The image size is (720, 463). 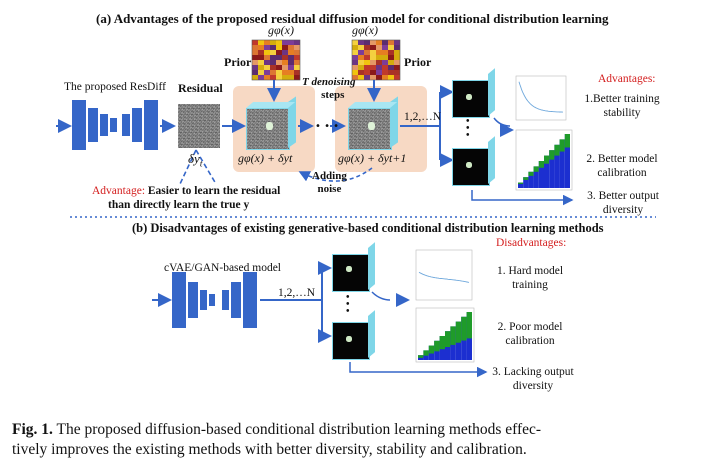 What do you see at coordinates (372, 158) in the screenshot?
I see `formula-step-2: gφ(x) + δyt+1` at bounding box center [372, 158].